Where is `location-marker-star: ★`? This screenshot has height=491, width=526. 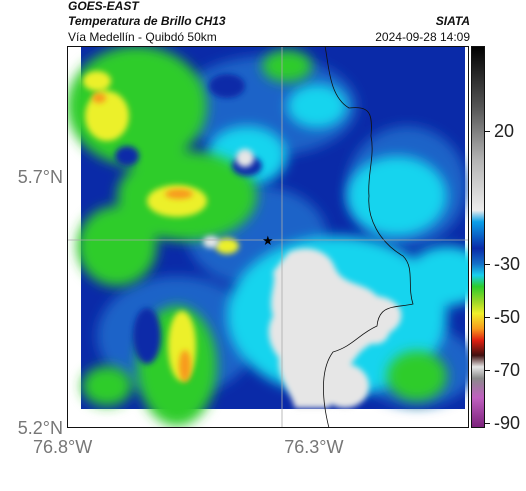
location-marker-star: ★ is located at coordinates (268, 241).